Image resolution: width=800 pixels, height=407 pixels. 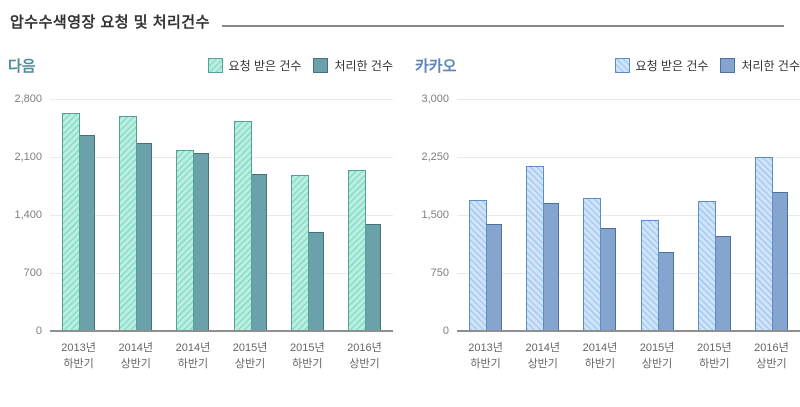 What do you see at coordinates (607, 65) in the screenshot?
I see `kakao-panel-header: 카카오 요청 받은 건수 처리한 건수` at bounding box center [607, 65].